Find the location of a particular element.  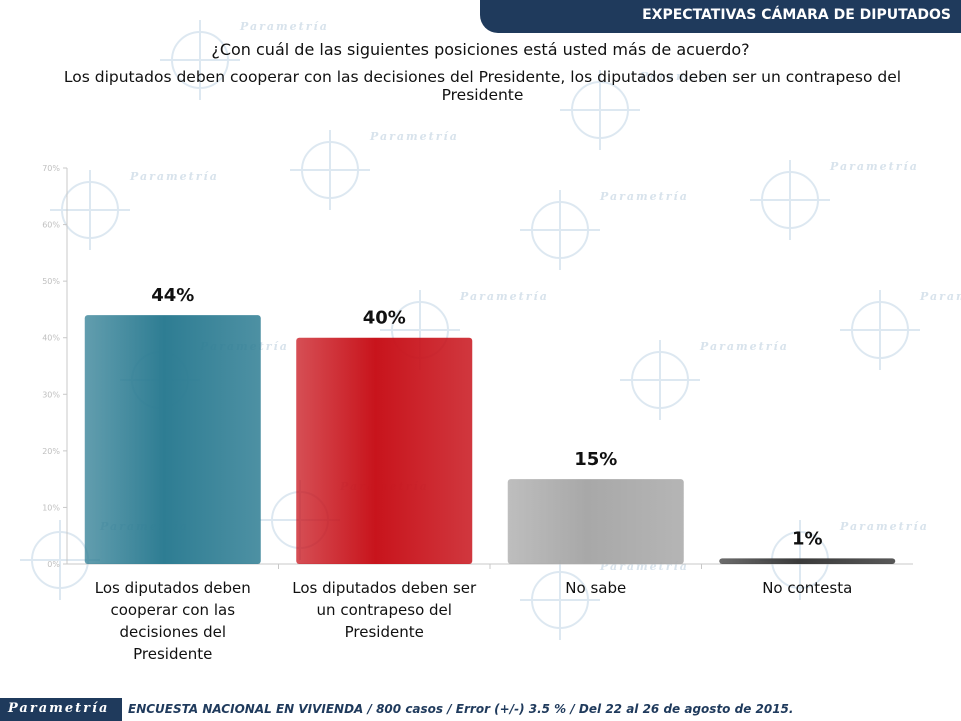

category-label: decisiones del is located at coordinates (172, 632).